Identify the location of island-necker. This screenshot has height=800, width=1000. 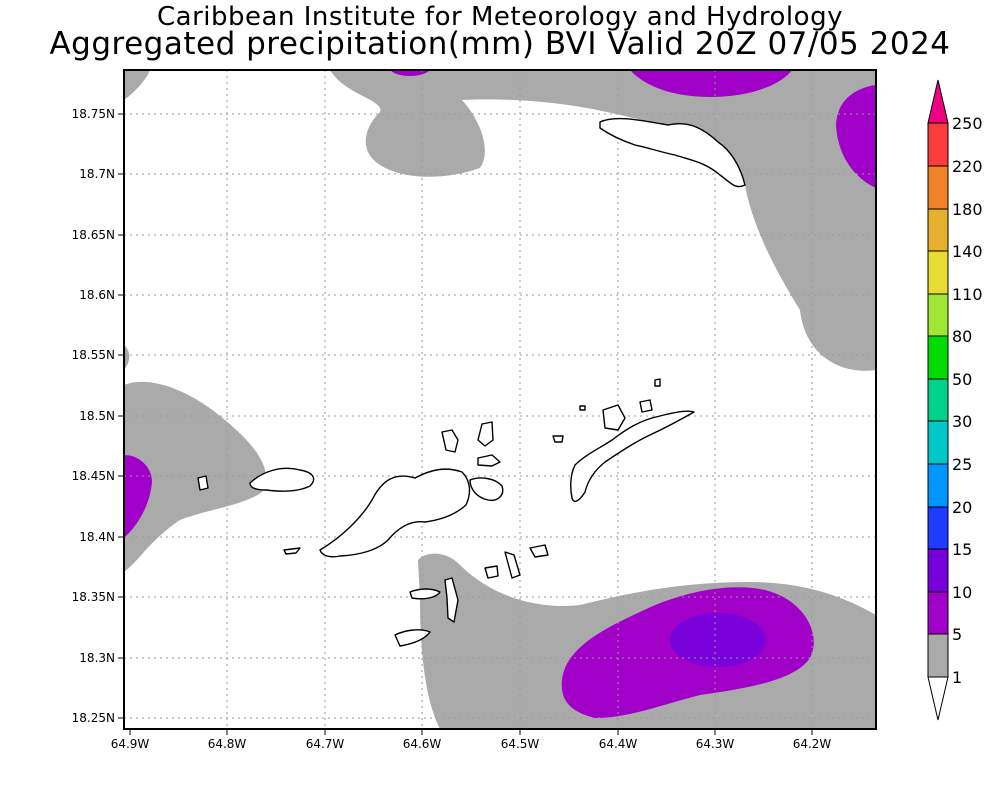
(657, 382).